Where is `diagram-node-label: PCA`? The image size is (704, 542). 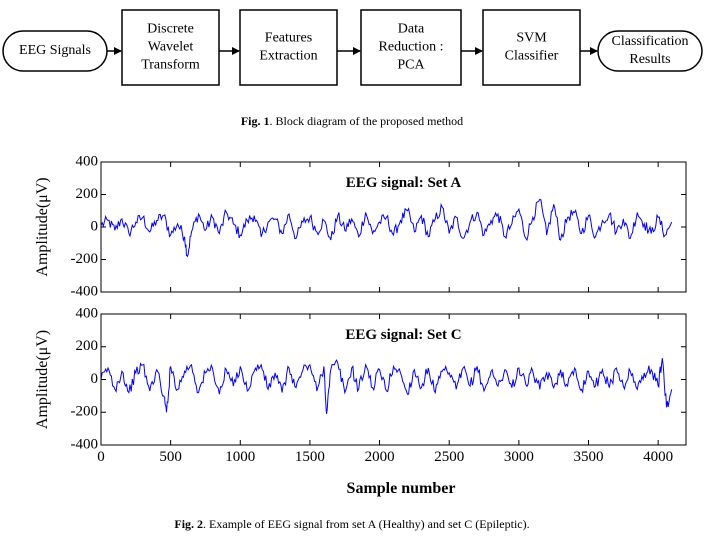
diagram-node-label: PCA is located at coordinates (411, 65).